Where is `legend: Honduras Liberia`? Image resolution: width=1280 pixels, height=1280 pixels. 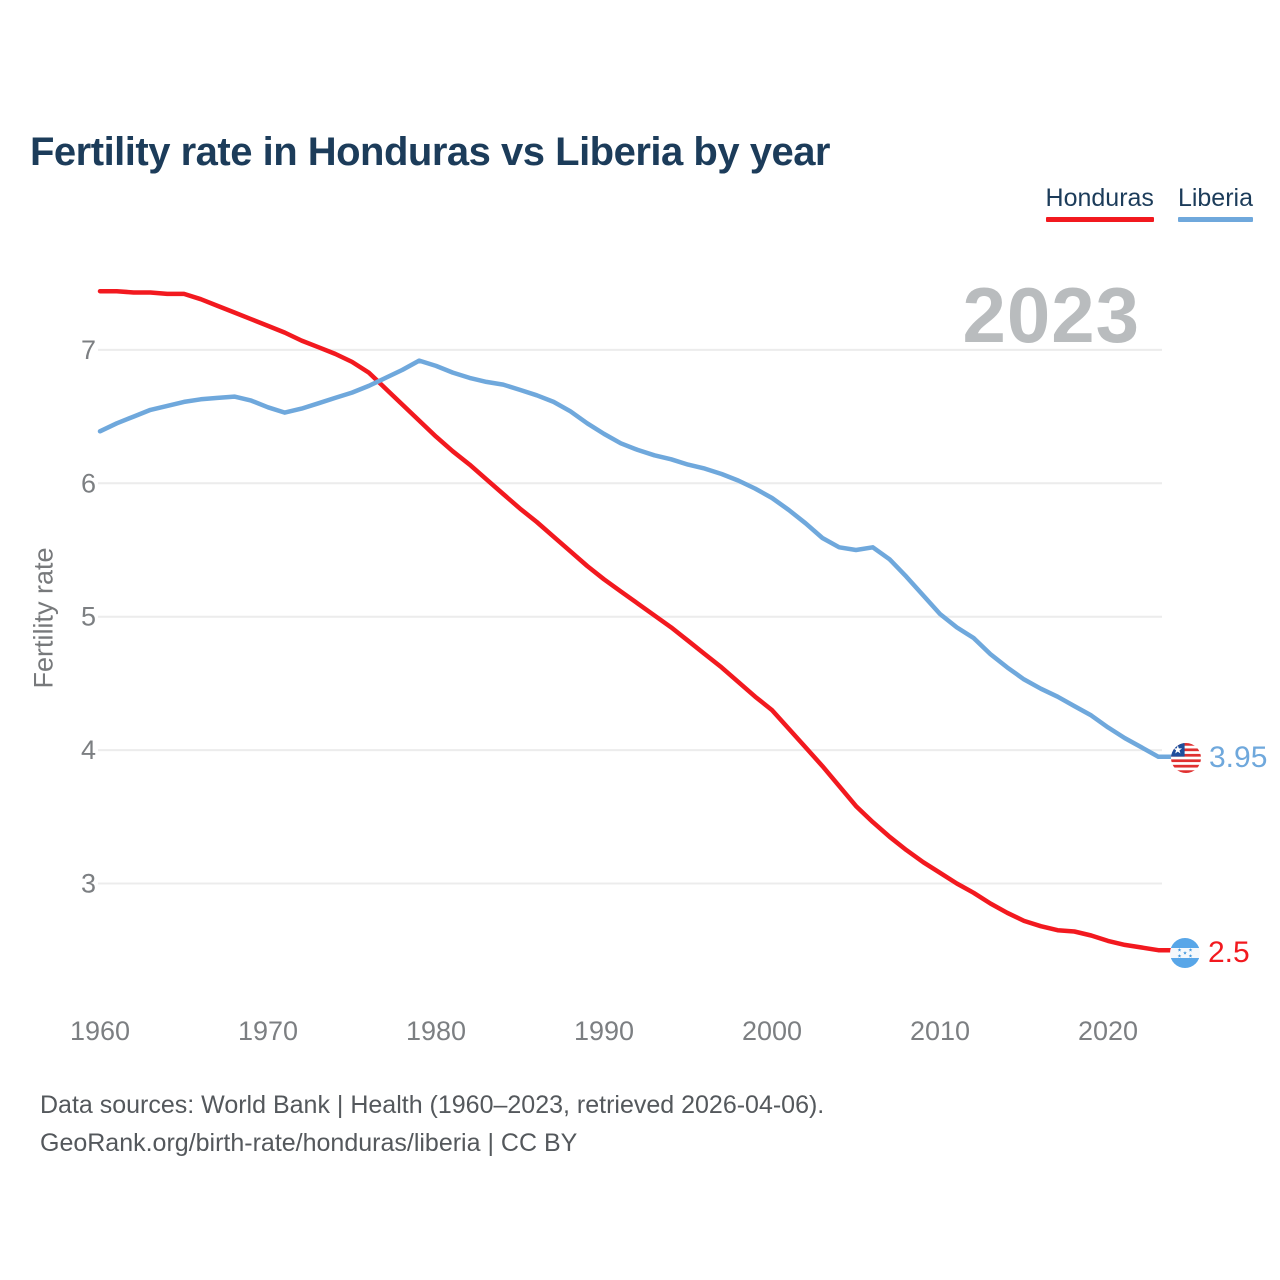
legend: Honduras Liberia is located at coordinates (1149, 203).